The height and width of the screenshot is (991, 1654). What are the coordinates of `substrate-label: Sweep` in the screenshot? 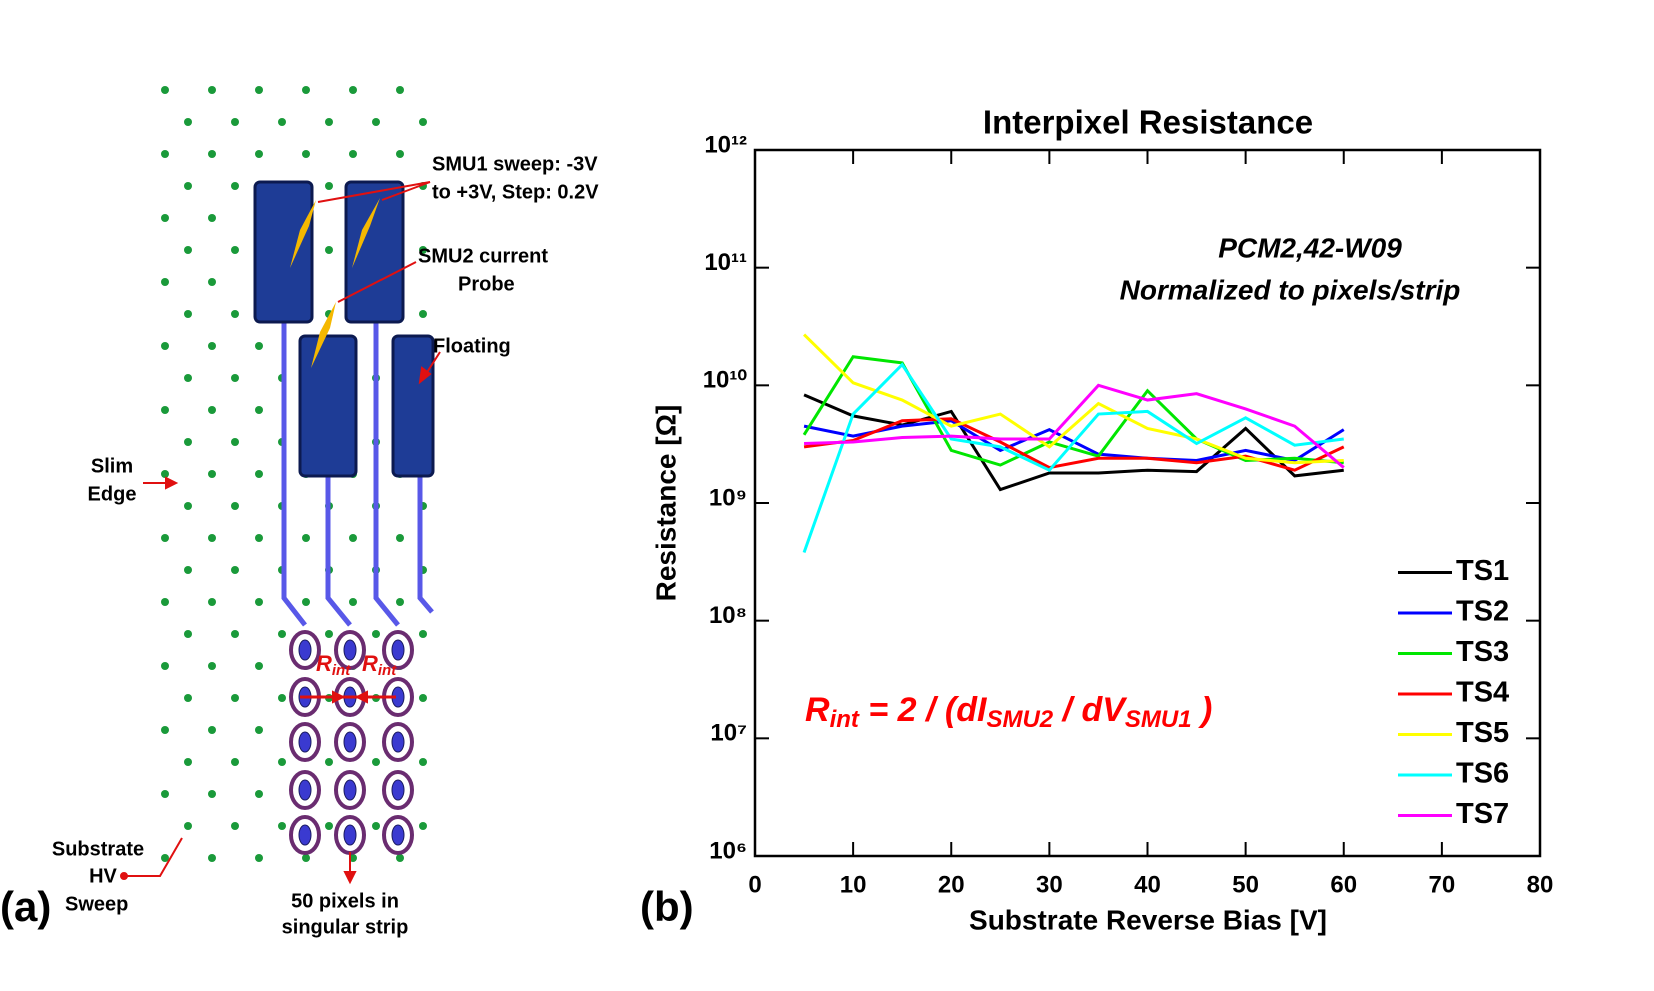 It's located at (96, 904).